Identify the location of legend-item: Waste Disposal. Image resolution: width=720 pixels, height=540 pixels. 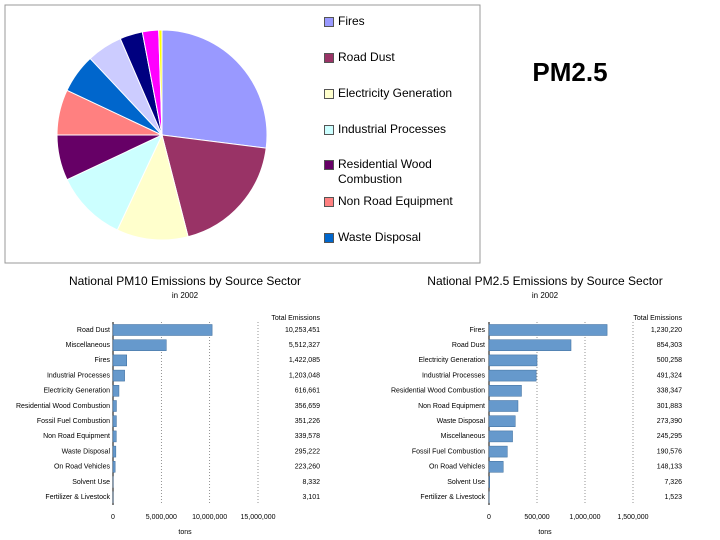
(399, 237).